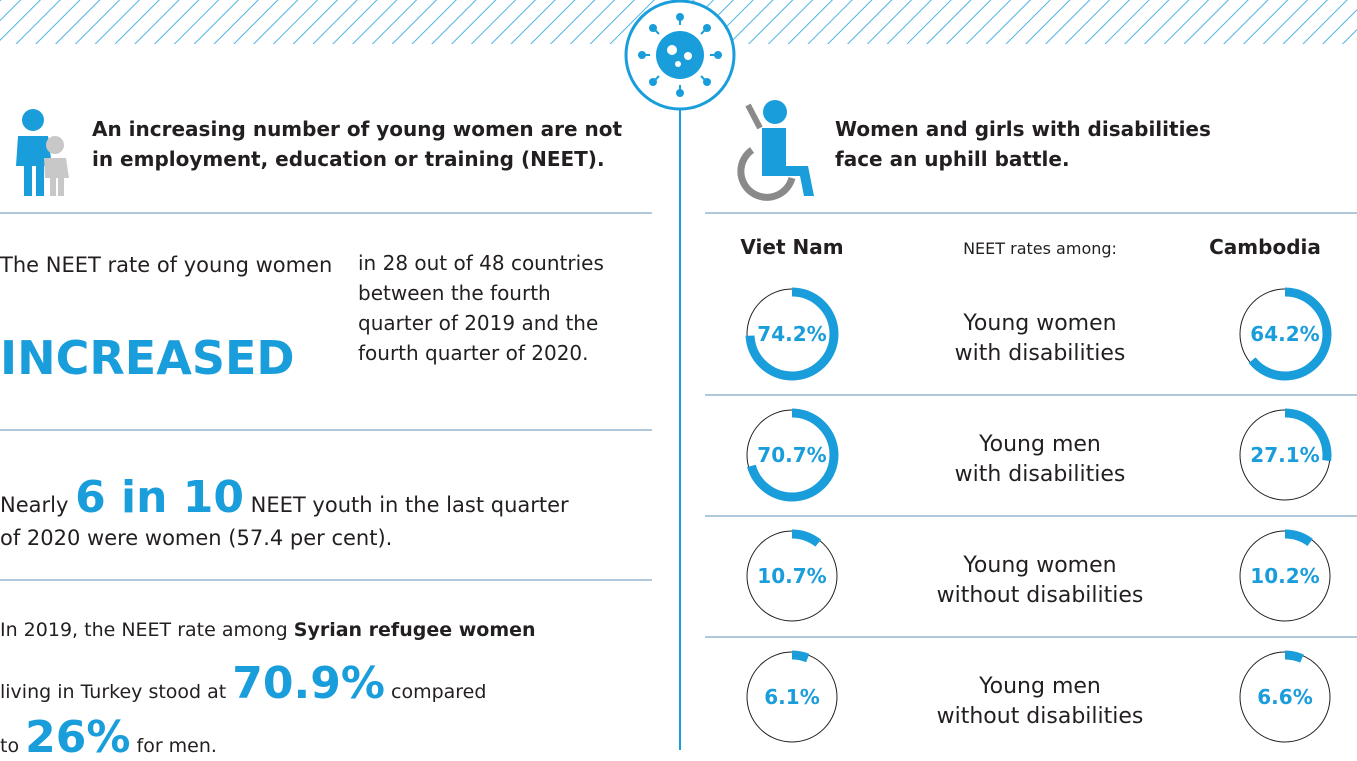 This screenshot has width=1357, height=761. What do you see at coordinates (438, 692) in the screenshot?
I see `text: compared` at bounding box center [438, 692].